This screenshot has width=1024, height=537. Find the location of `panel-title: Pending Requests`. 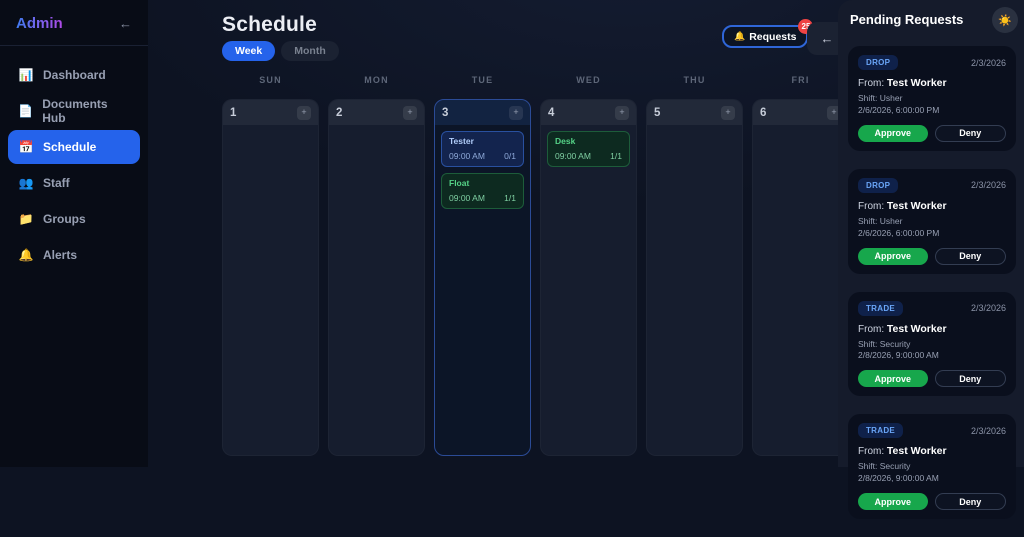

panel-title: Pending Requests is located at coordinates (907, 19).